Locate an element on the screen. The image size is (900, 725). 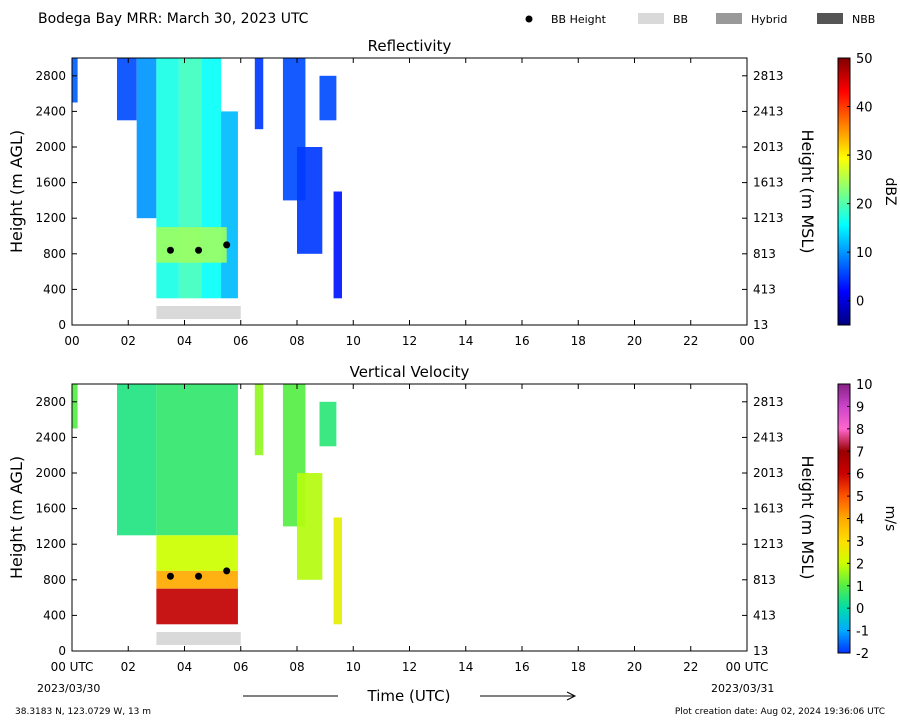
reflectivity-y-tick-label-right: 813 is located at coordinates (764, 254).